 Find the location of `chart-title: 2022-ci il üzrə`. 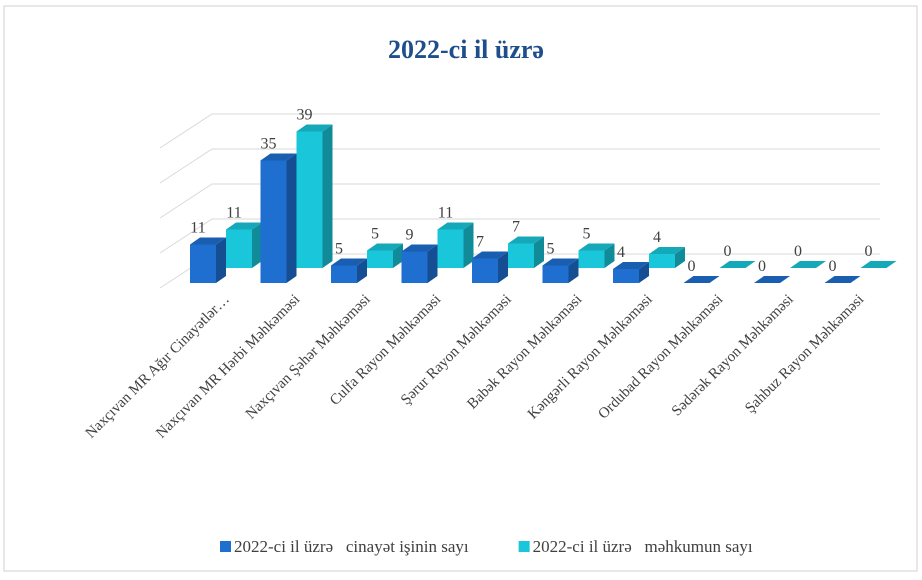

chart-title: 2022-ci il üzrə is located at coordinates (466, 49).